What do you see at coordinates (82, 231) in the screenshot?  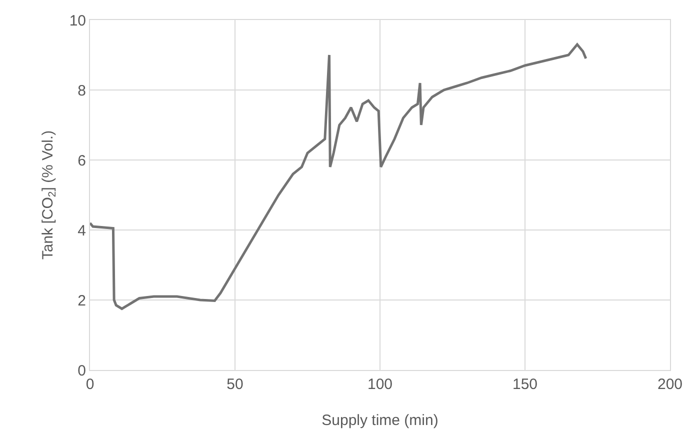 I see `y-tick-label: 4` at bounding box center [82, 231].